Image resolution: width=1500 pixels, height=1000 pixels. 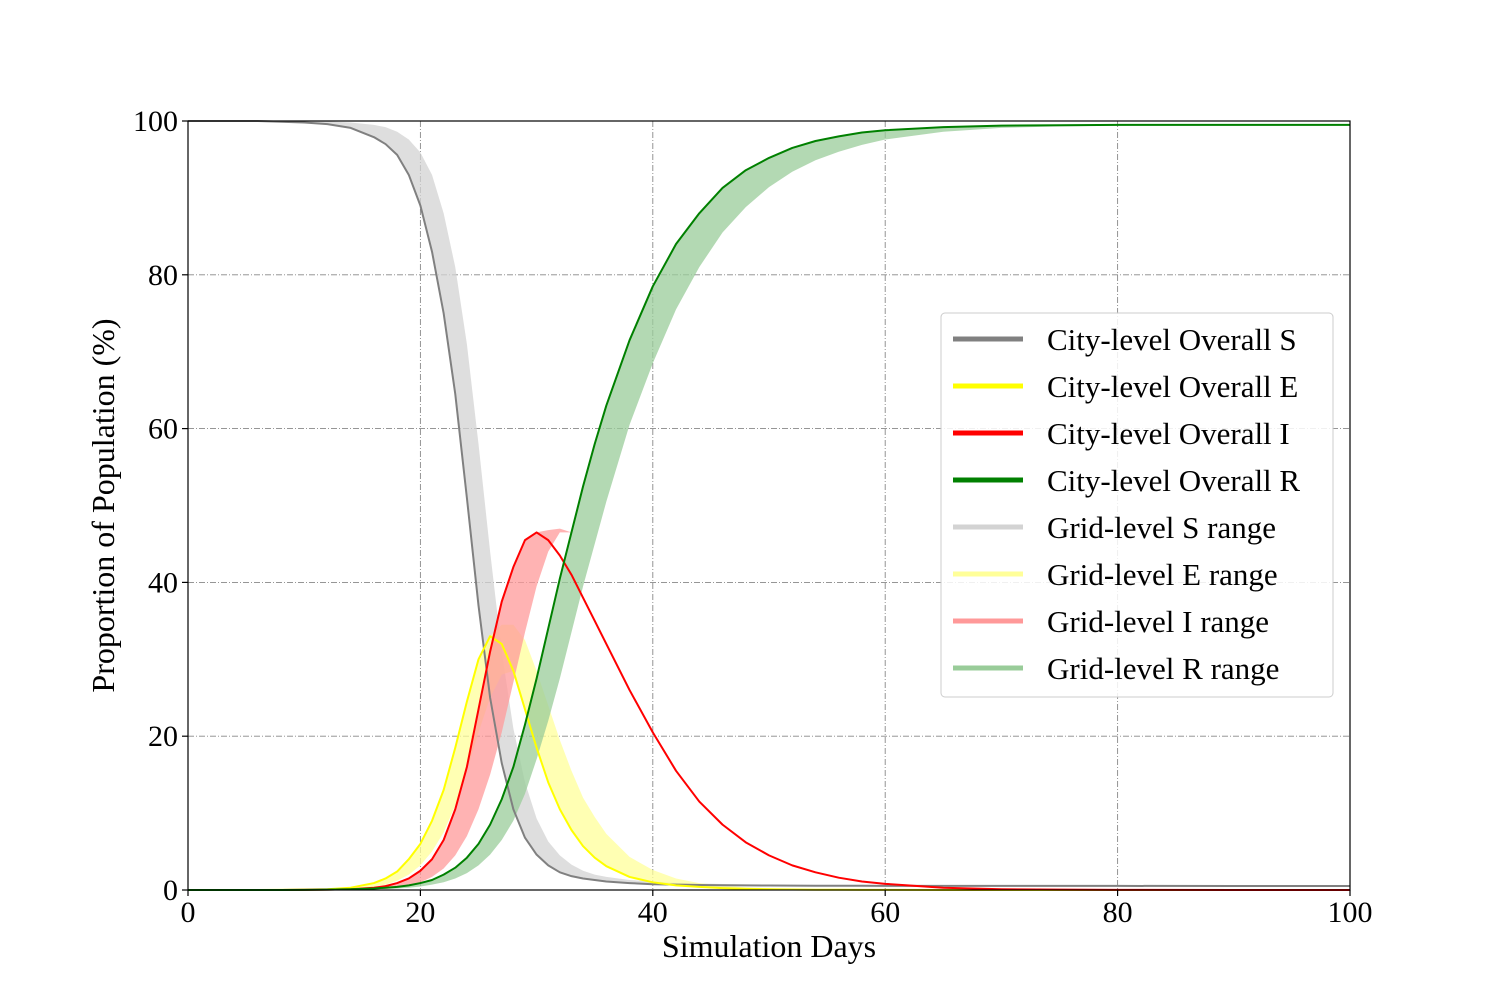 I want to click on x-tick-label: 80, so click(x=1118, y=912).